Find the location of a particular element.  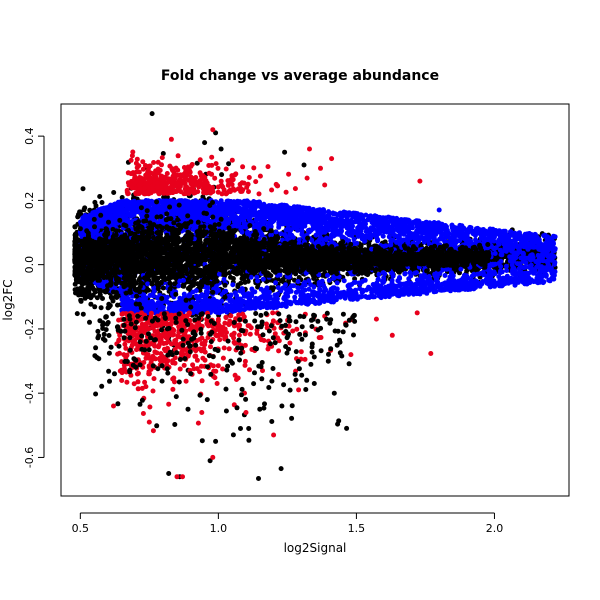

chart-title: Fold change vs average abundance is located at coordinates (300, 76).